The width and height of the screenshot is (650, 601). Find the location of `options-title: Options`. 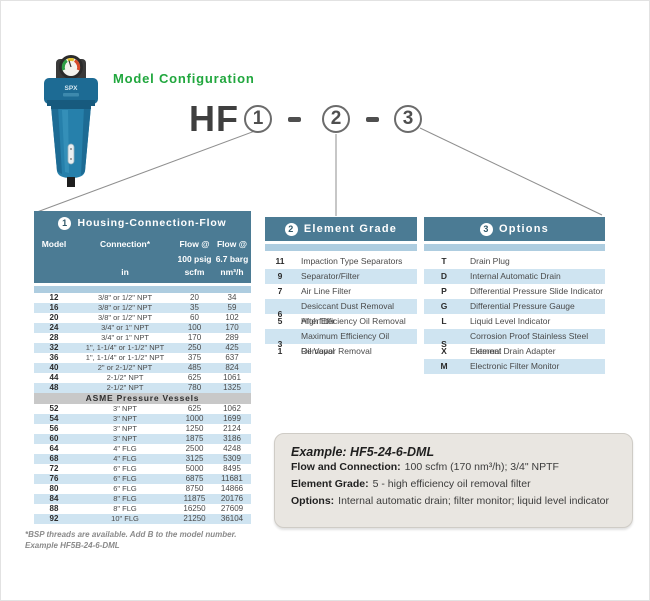

options-title: Options is located at coordinates (524, 229).